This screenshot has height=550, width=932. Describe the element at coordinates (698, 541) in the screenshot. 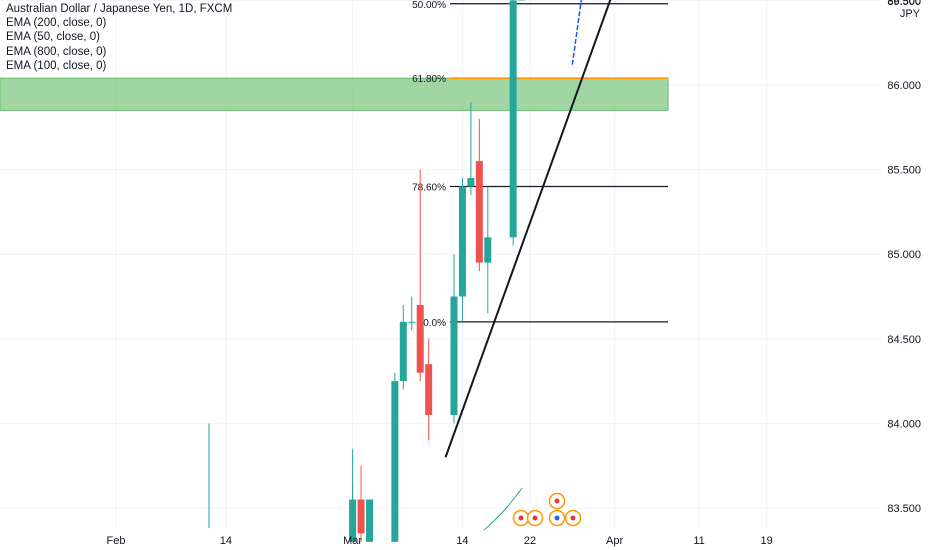

I see `time-tick-label: 11` at that location.